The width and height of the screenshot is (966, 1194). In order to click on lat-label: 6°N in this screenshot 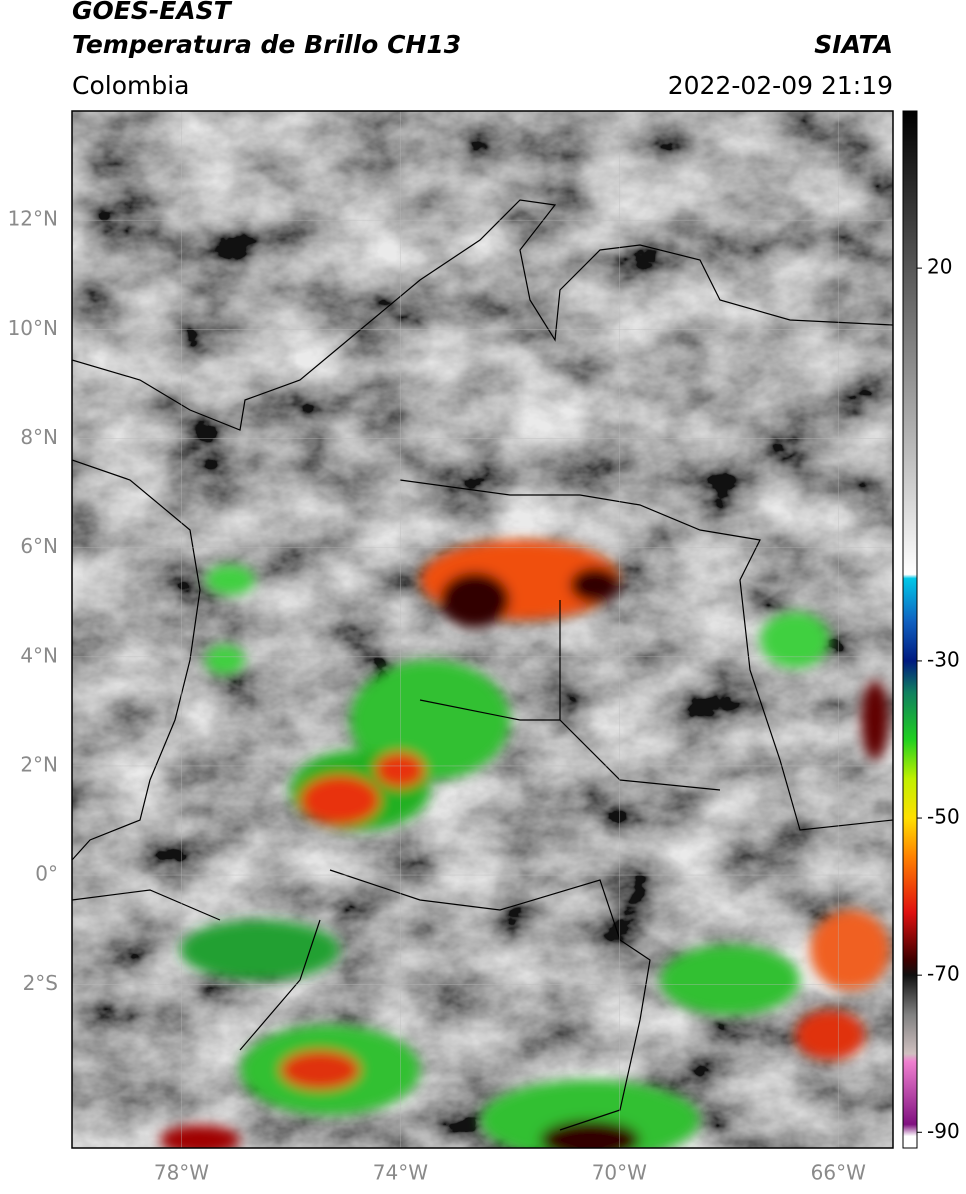, I will do `click(39, 546)`.